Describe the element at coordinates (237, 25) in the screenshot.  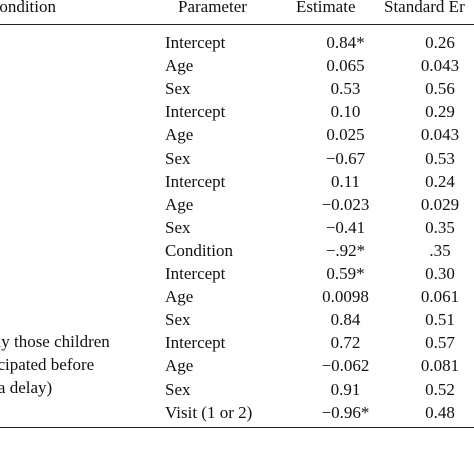
I see `top-rule` at that location.